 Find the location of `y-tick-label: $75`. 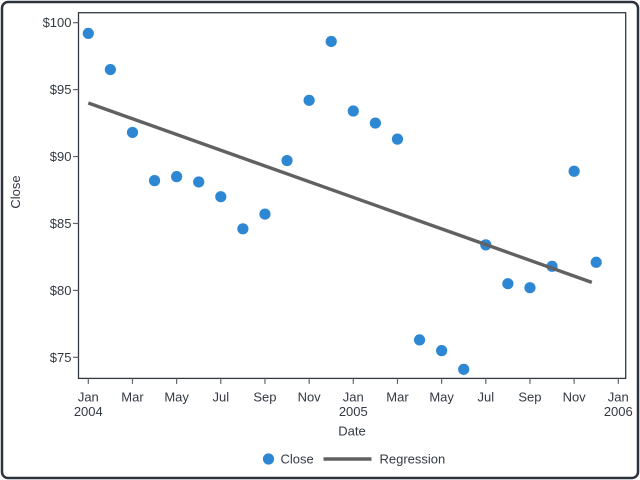

y-tick-label: $75 is located at coordinates (61, 357).